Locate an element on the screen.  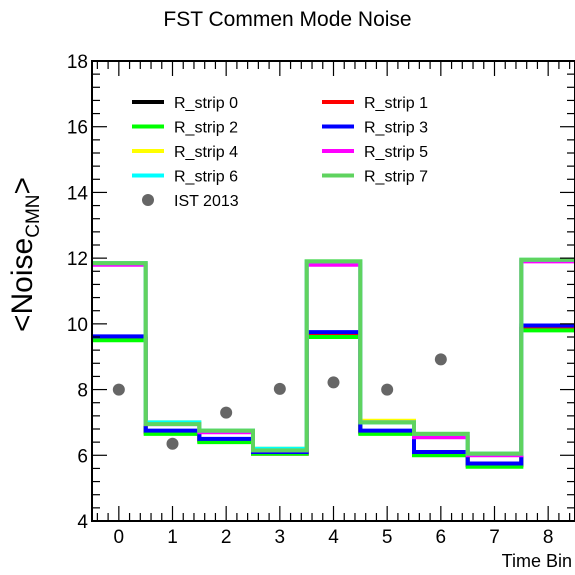
x-tick-label-4: 4 is located at coordinates (333, 537).